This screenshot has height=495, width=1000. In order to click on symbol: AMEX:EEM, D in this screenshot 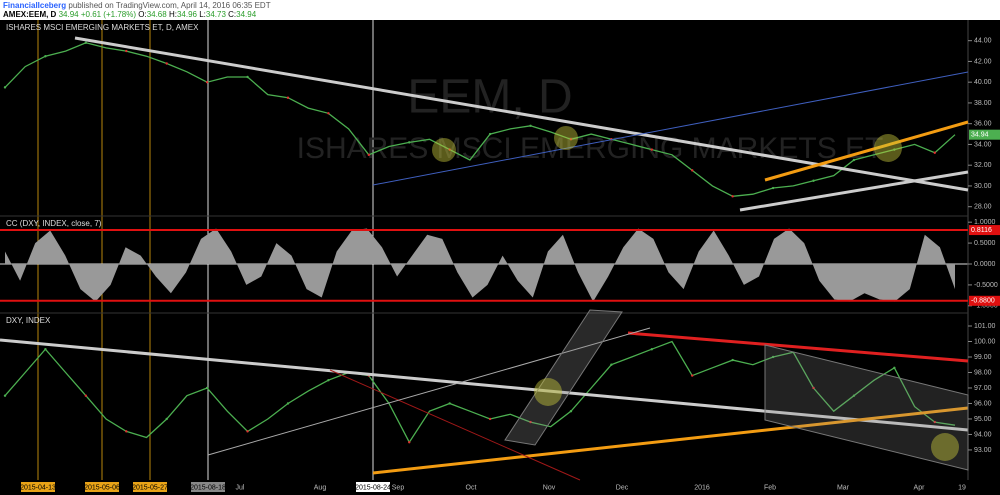, I will do `click(30, 14)`.